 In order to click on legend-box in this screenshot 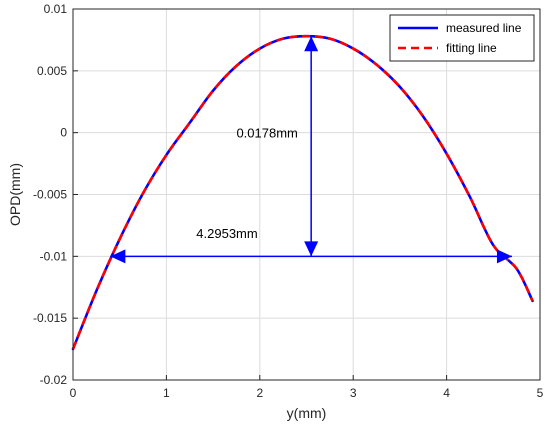, I will do `click(462, 38)`.